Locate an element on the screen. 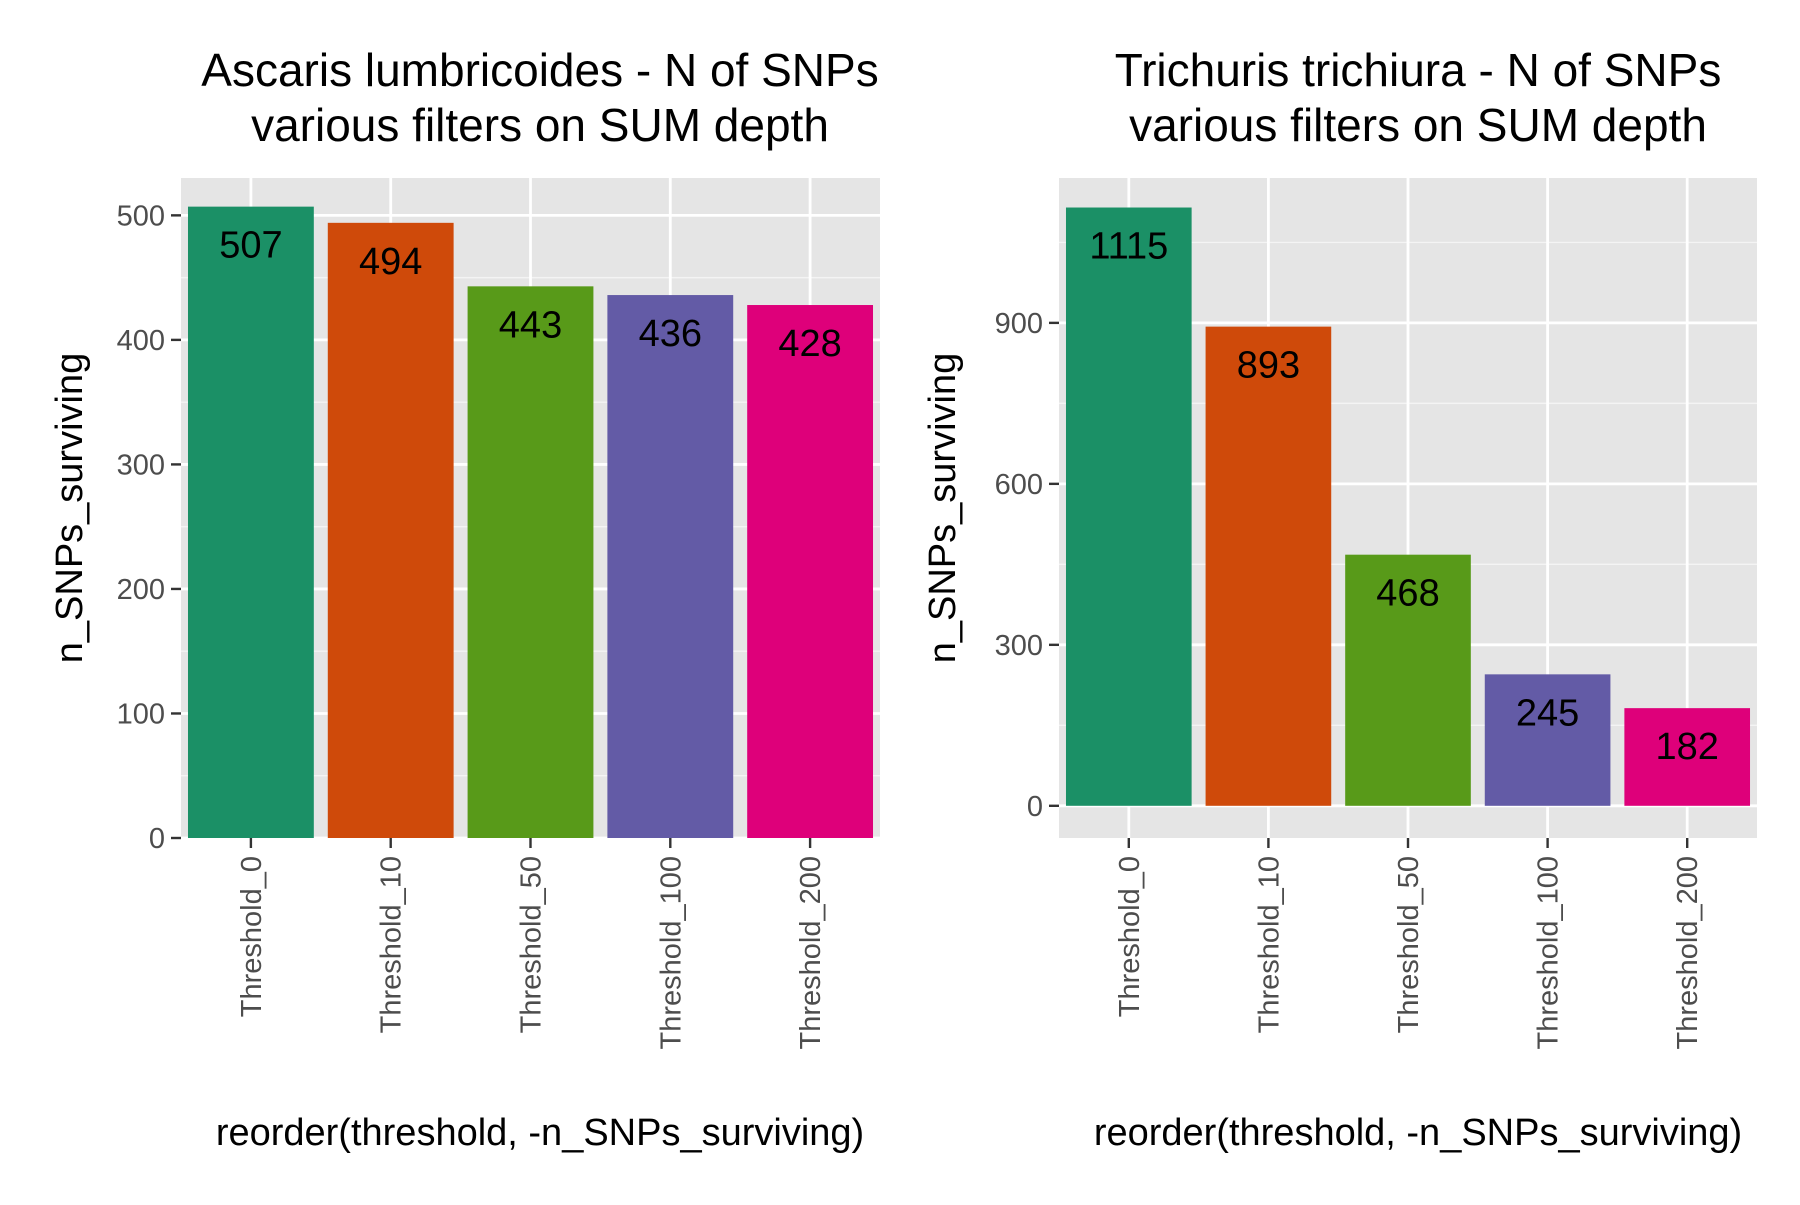  y-tick-label: 200 is located at coordinates (141, 590).